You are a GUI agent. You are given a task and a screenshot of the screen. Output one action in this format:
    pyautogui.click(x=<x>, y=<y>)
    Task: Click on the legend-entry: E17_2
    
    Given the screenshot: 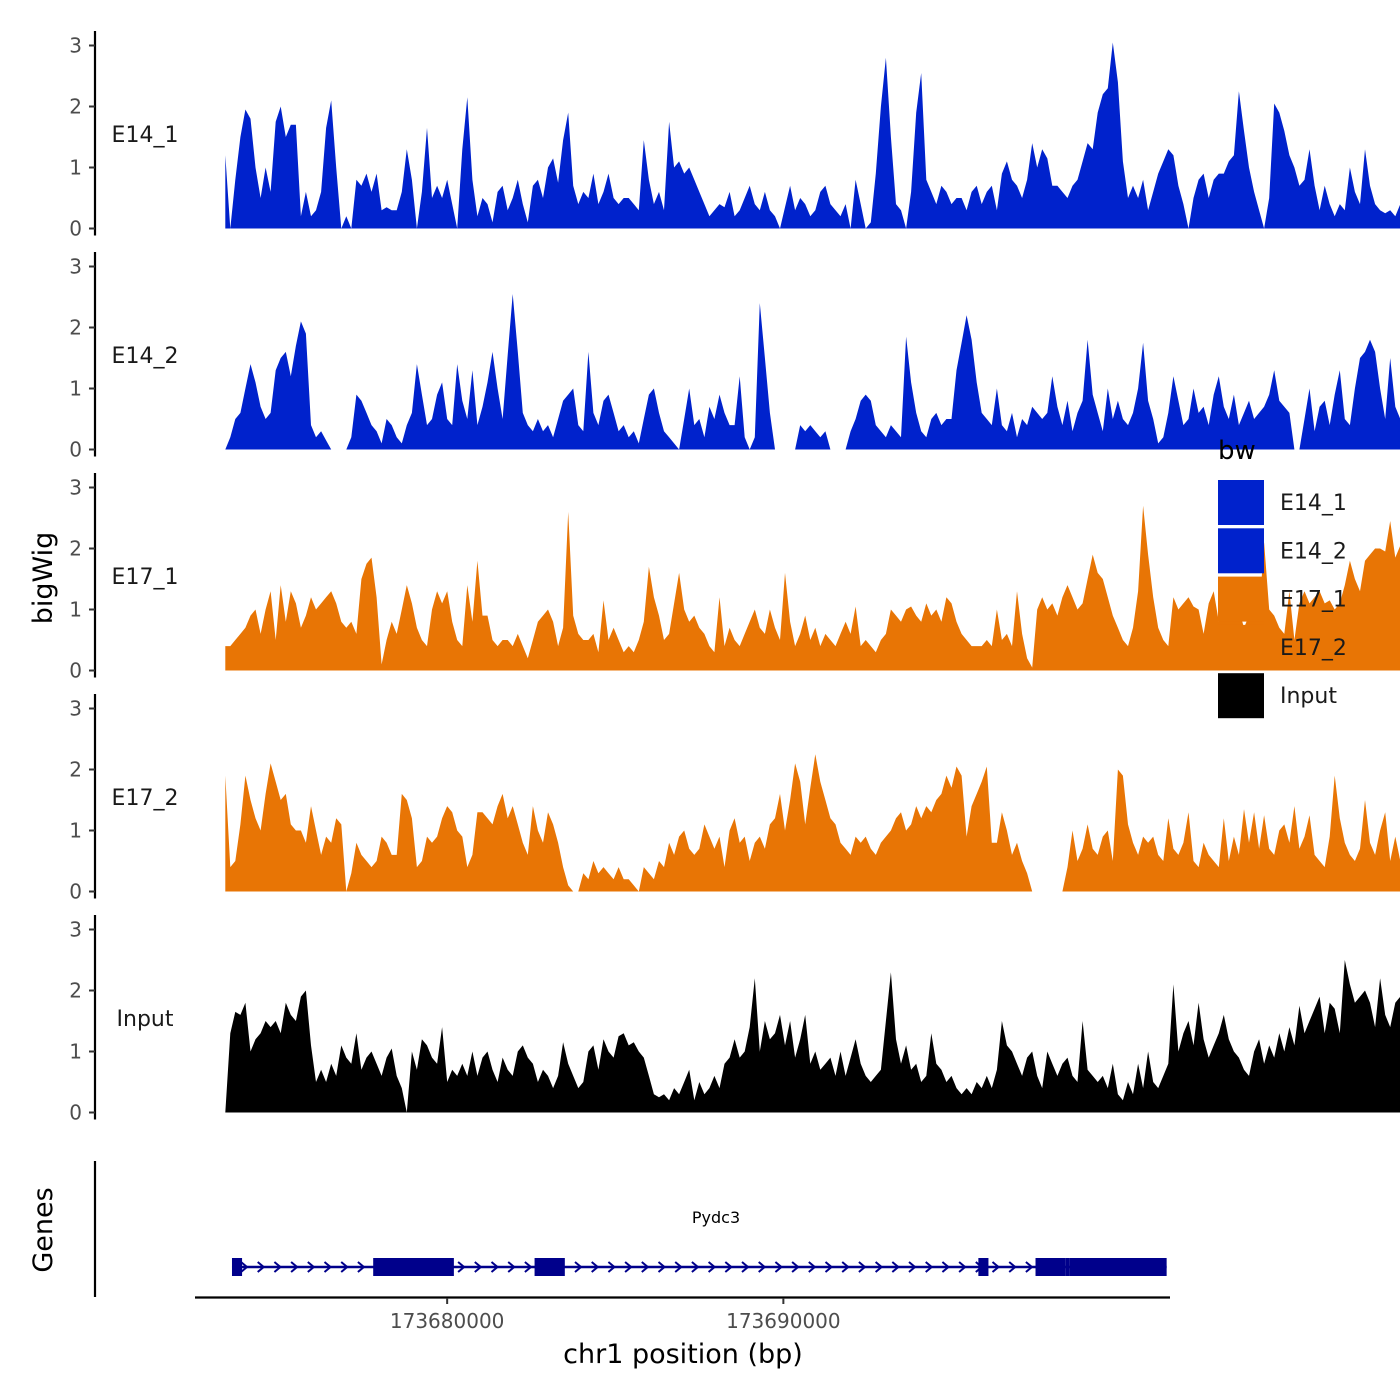 What is the action you would take?
    pyautogui.click(x=1282, y=647)
    